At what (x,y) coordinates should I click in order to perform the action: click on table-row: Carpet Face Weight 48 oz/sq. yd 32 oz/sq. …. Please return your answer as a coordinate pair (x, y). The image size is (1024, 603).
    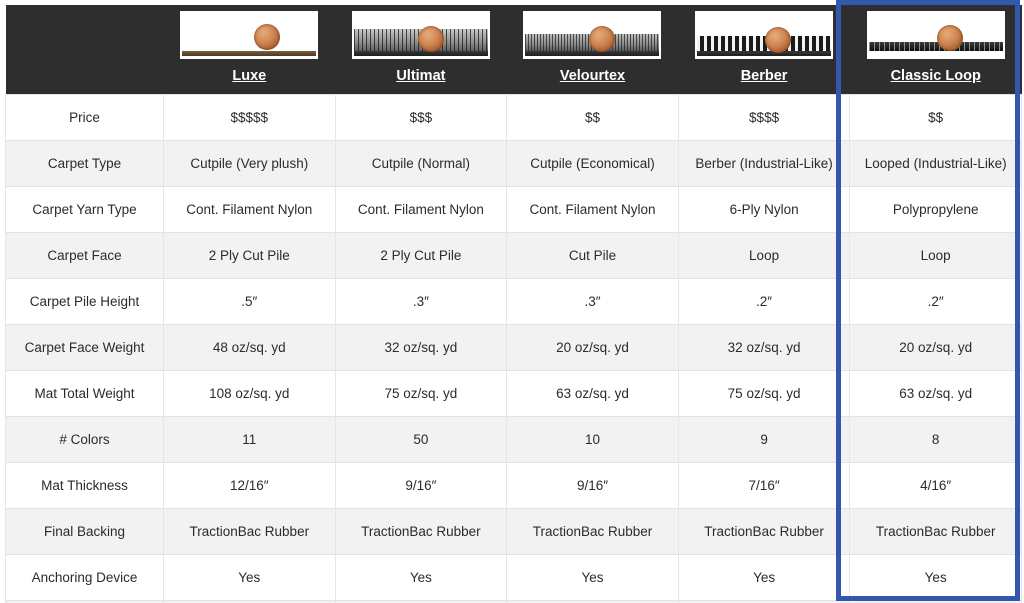
    Looking at the image, I should click on (513, 347).